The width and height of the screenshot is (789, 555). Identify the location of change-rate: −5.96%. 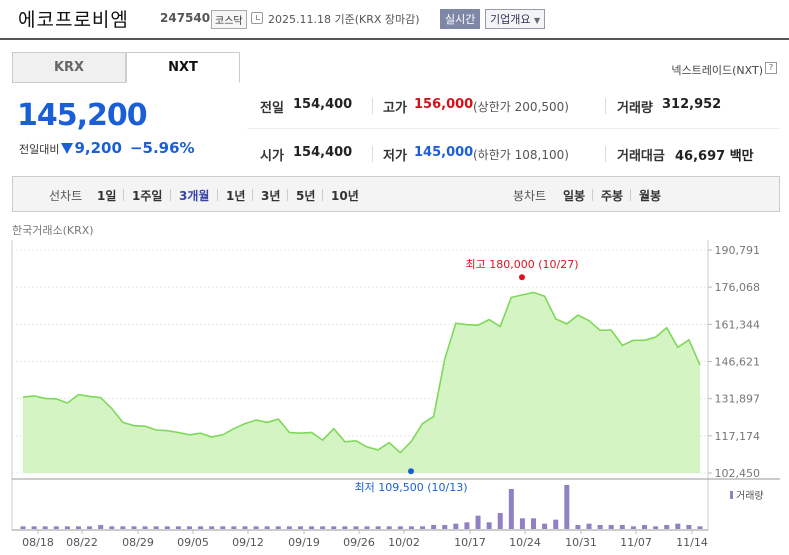
(162, 148).